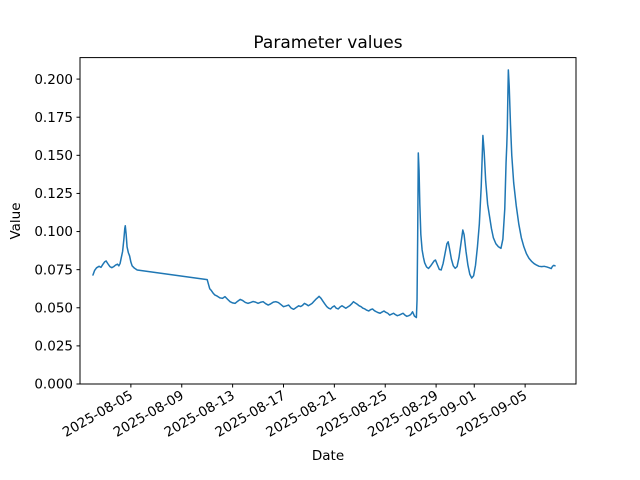 Image resolution: width=640 pixels, height=480 pixels. I want to click on y-axis-label: Value, so click(16, 221).